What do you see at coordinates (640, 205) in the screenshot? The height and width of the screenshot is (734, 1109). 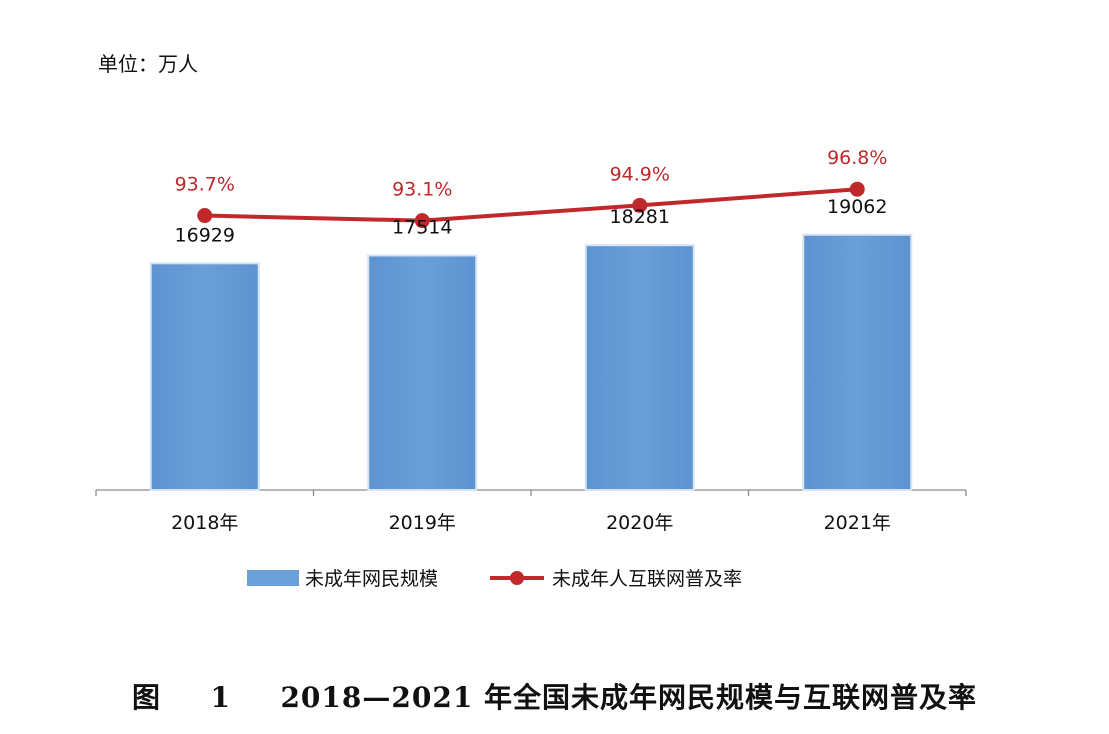 I see `rate-point-2020年` at bounding box center [640, 205].